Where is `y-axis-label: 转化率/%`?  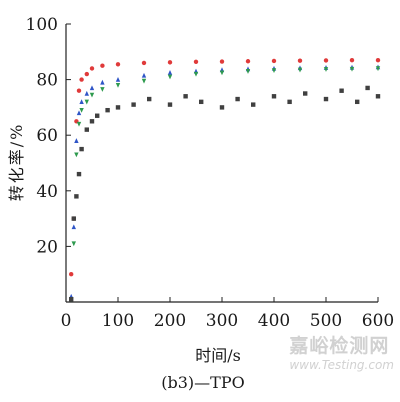 y-axis-label: 转化率/% is located at coordinates (16, 162).